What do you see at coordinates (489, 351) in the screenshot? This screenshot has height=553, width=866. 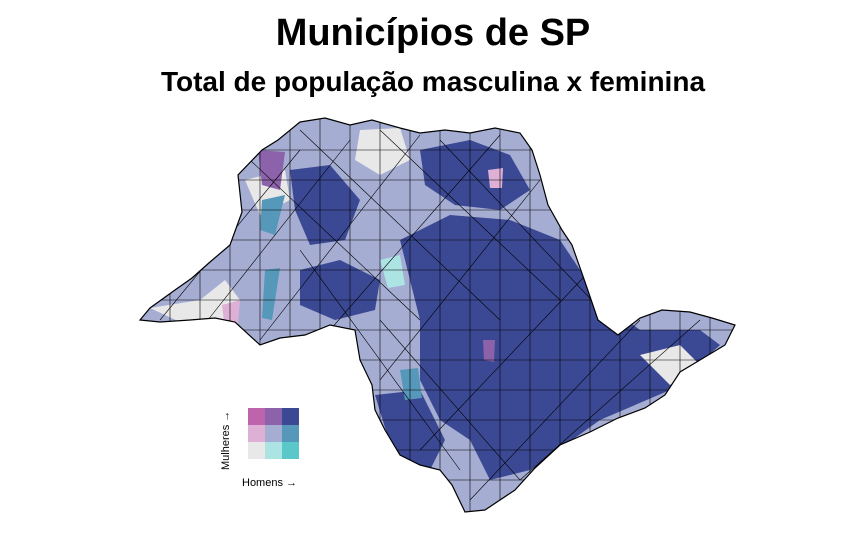 I see `municipalities-mid-high` at bounding box center [489, 351].